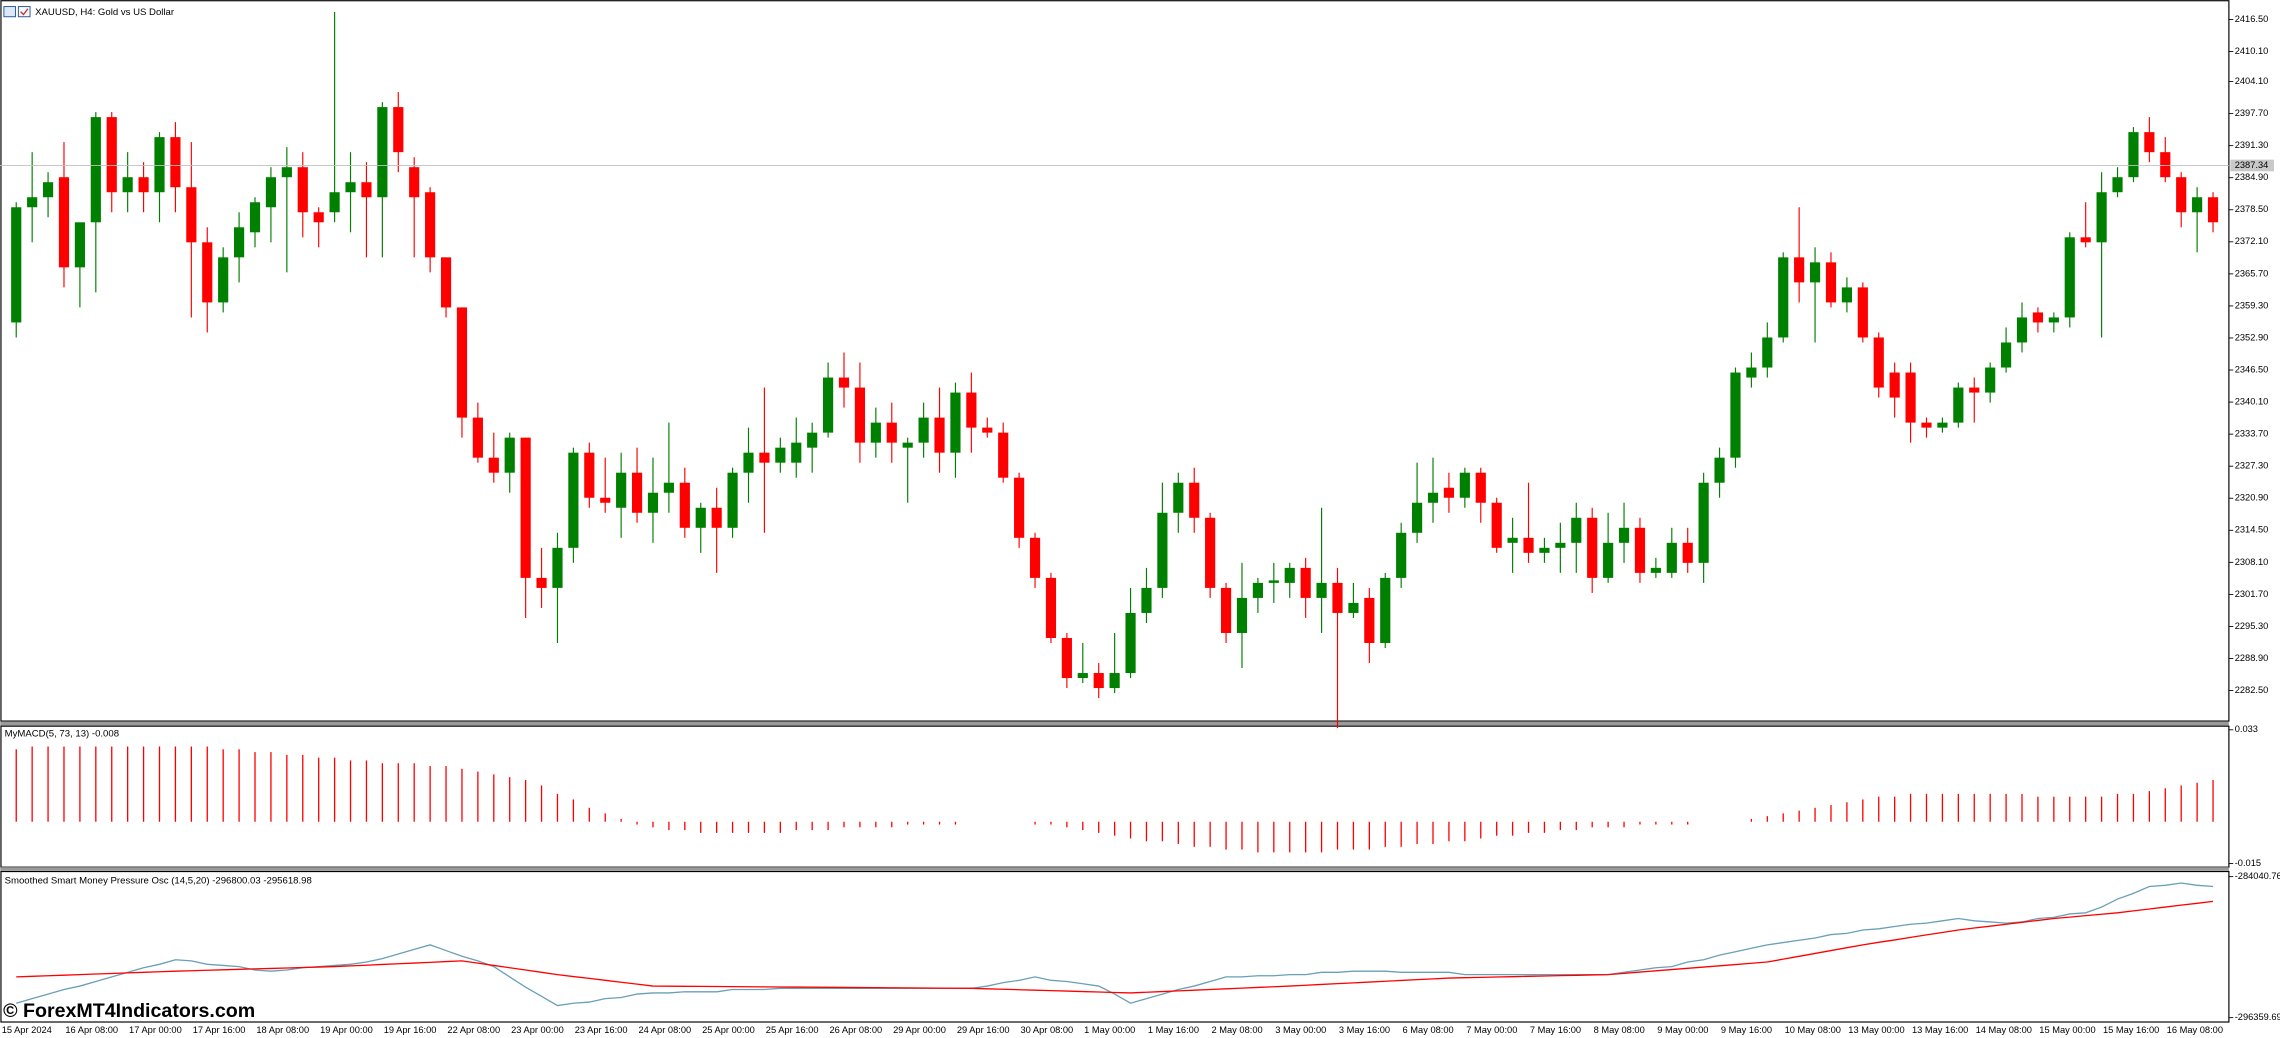  I want to click on y-tick-label: 2288.90, so click(2252, 658).